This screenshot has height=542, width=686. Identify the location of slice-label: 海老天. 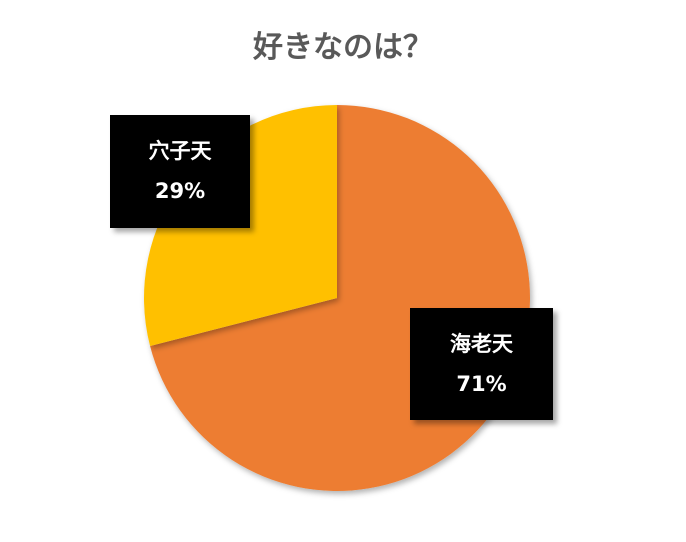
(481, 344).